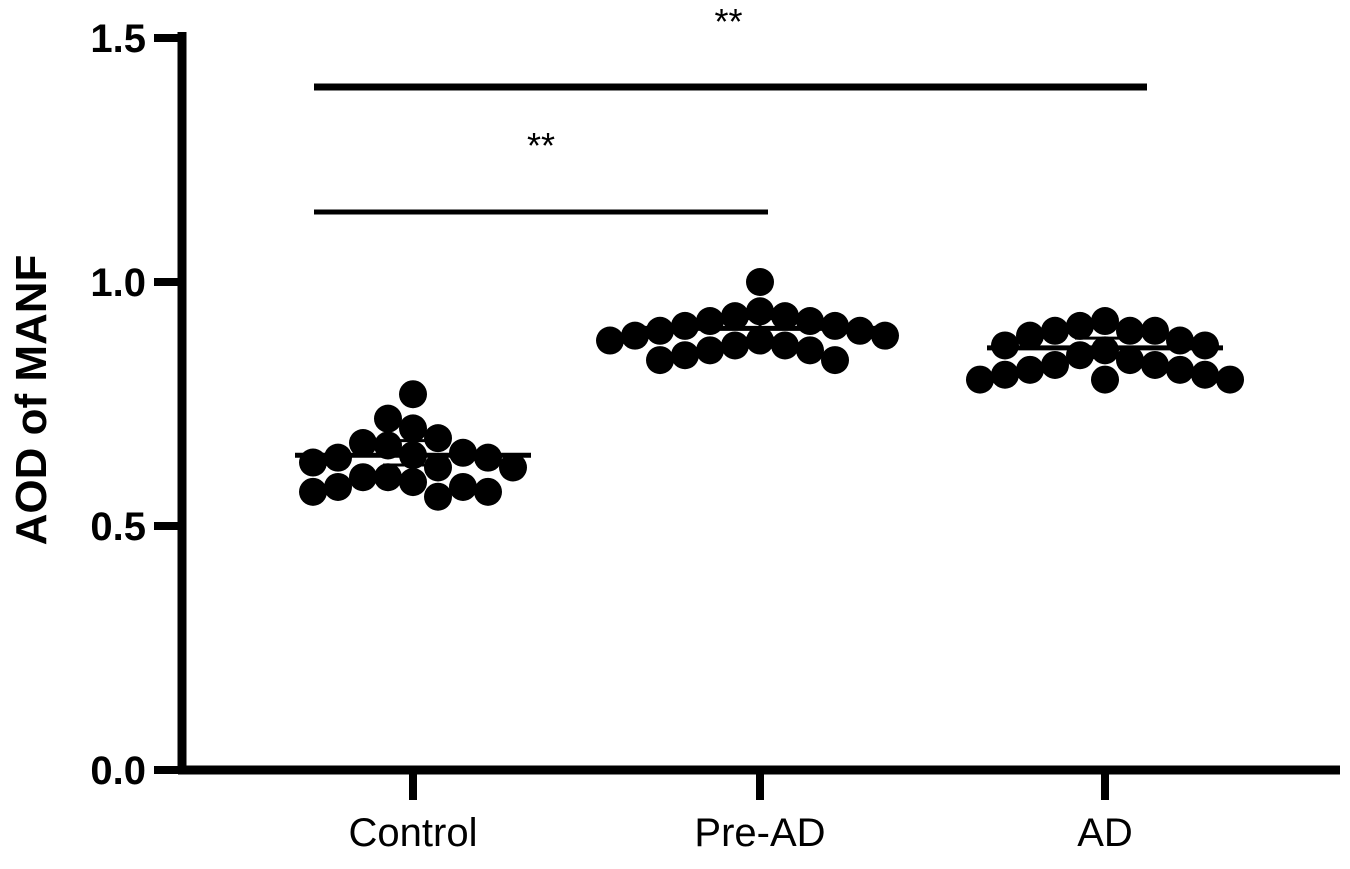  I want to click on x-tick-label: AD, so click(1105, 833).